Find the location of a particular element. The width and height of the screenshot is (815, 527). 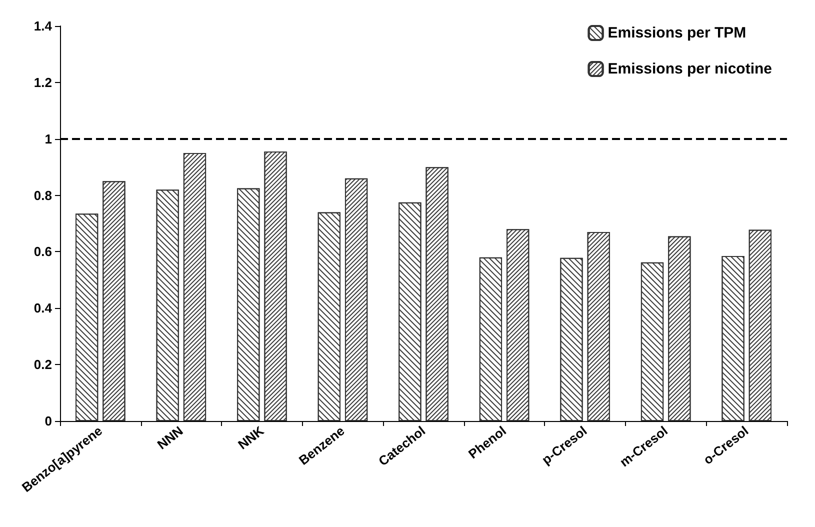

y-tick-label: 1.2 is located at coordinates (43, 82).